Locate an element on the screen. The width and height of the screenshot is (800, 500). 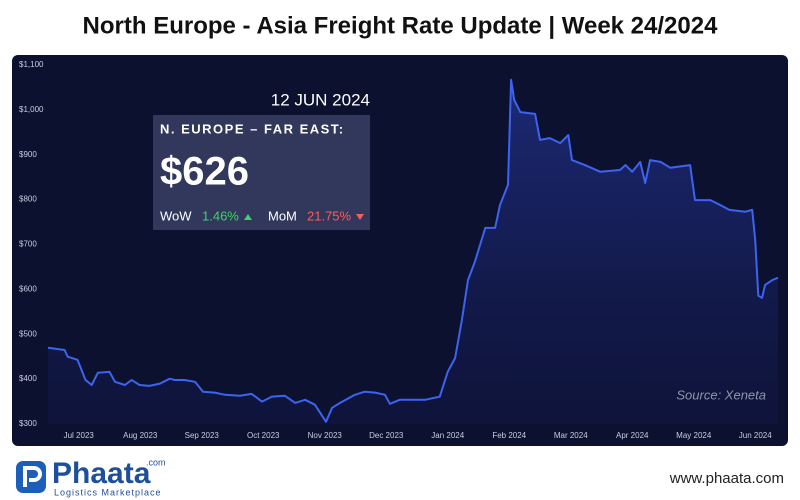
y-tick-label: $400 is located at coordinates (28, 378).